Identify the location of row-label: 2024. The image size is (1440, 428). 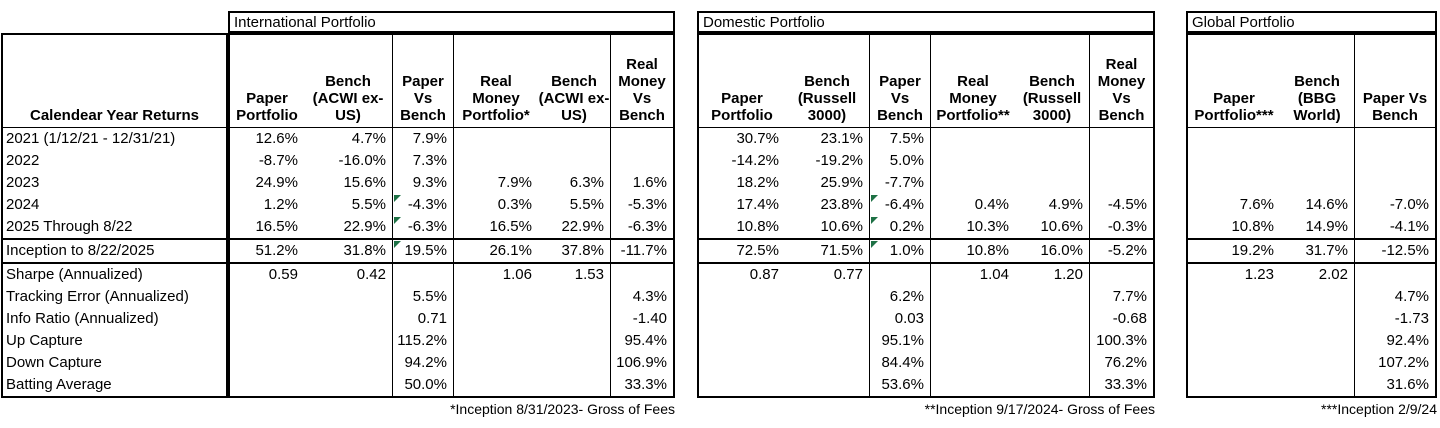
(23, 204).